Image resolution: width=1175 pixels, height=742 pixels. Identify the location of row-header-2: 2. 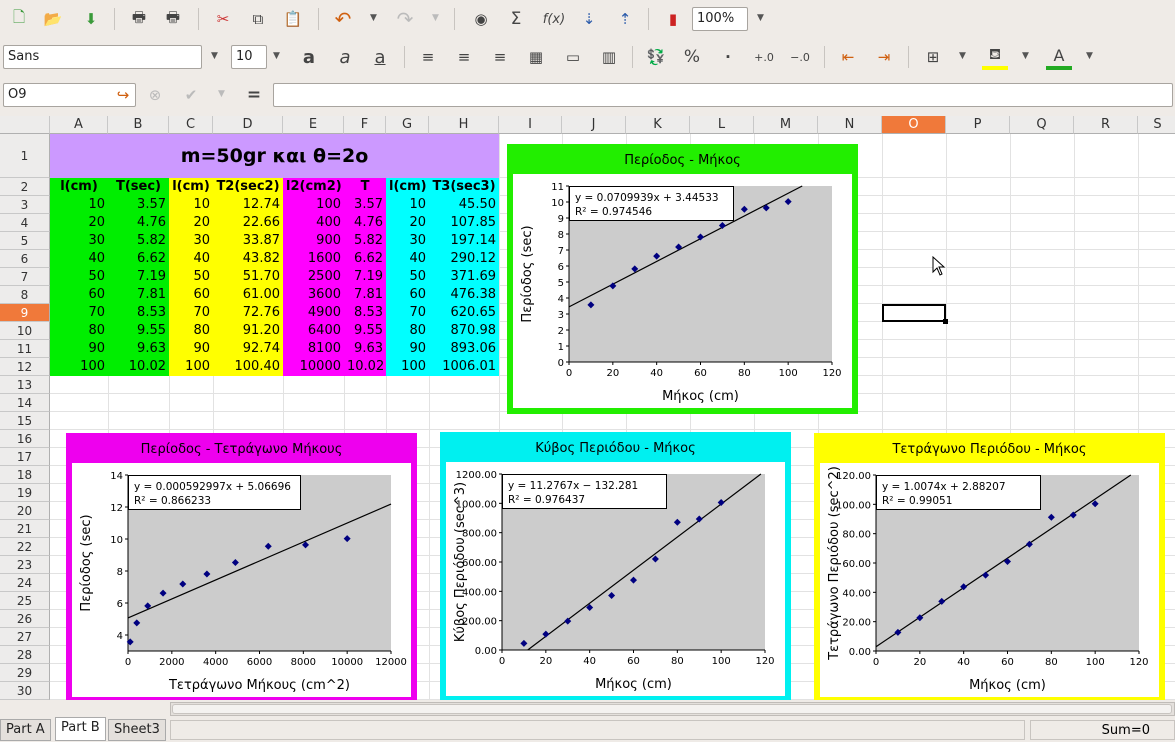
(25, 187).